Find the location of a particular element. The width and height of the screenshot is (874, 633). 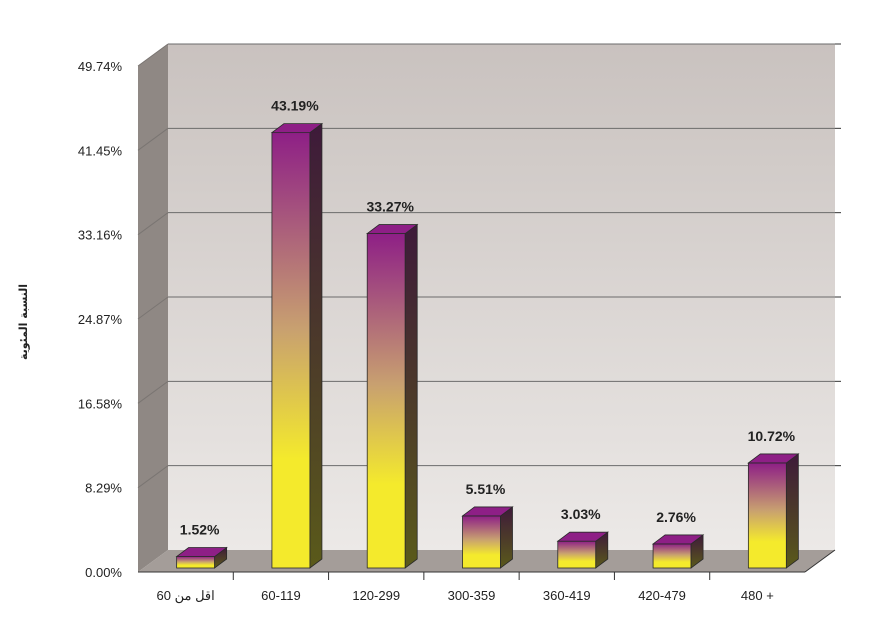

x-tick-label: 420-479 is located at coordinates (662, 595).